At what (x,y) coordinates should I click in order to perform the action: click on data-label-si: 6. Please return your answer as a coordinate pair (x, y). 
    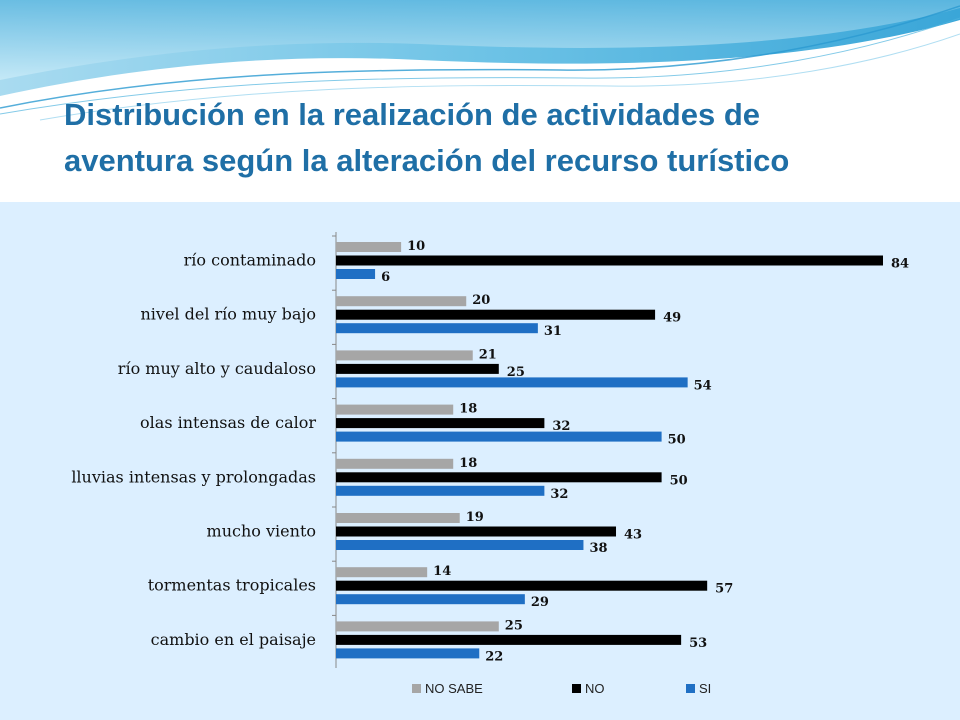
    Looking at the image, I should click on (385, 277).